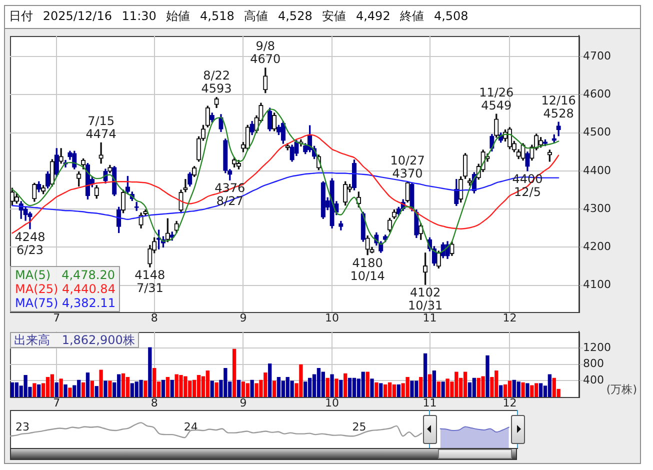 The image size is (653, 470). Describe the element at coordinates (101, 127) in the screenshot. I see `annotation: 7/15 4474` at that location.